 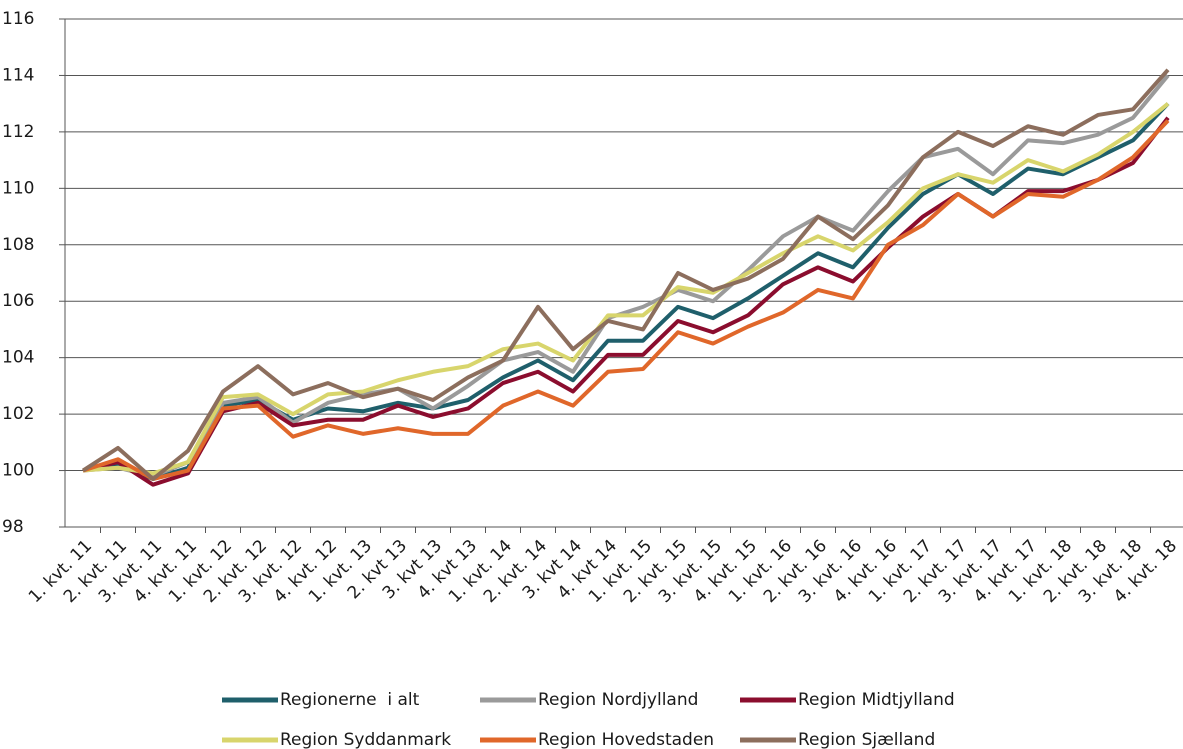 I want to click on y-tick-label: 100, so click(x=18, y=471).